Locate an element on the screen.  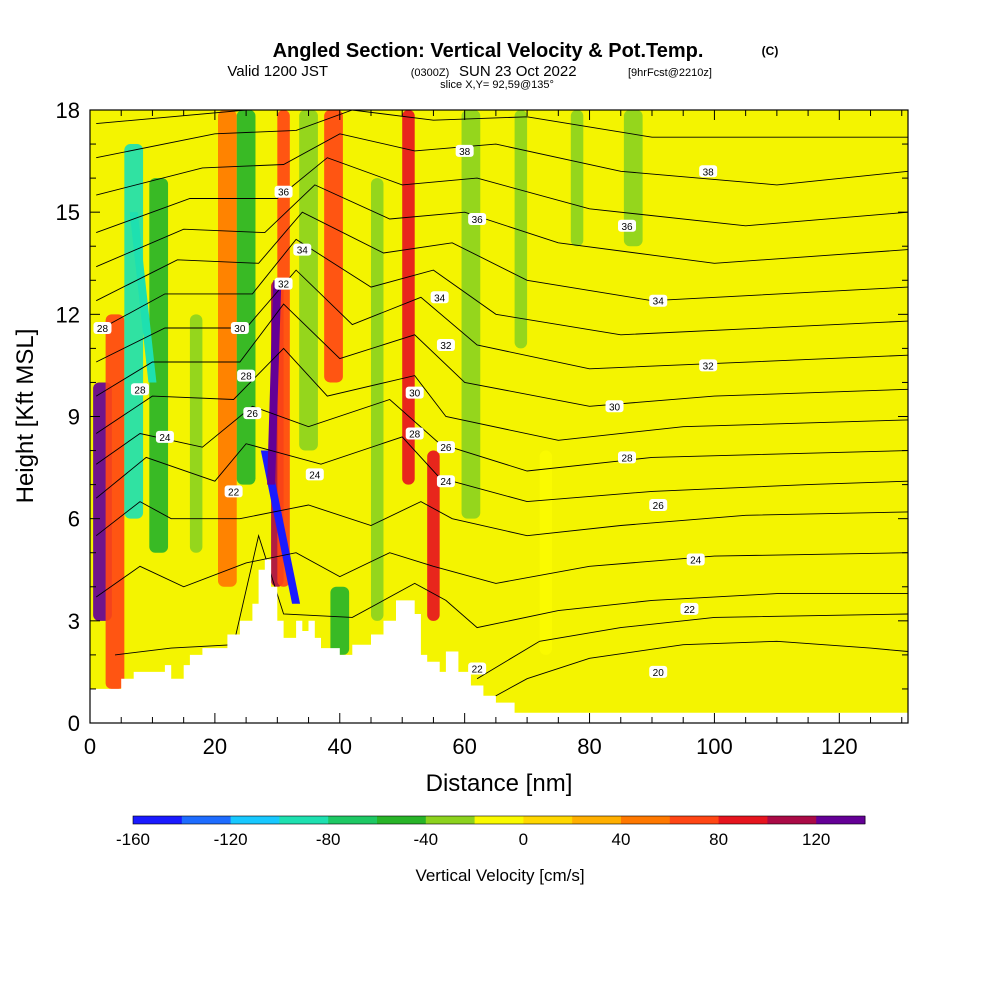
chart-subtitle-zulu: (0300Z) is located at coordinates (430, 73).